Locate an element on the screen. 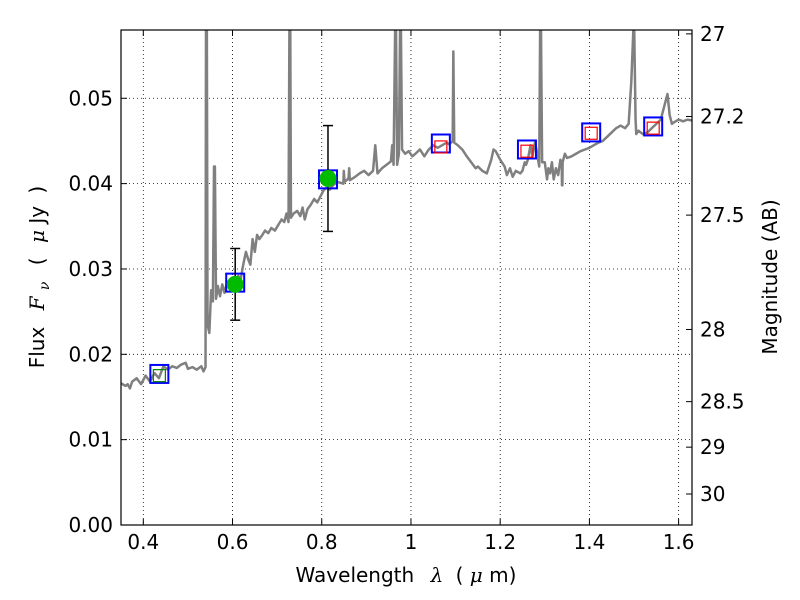 The width and height of the screenshot is (800, 600). right-tick-label: 27.2 is located at coordinates (722, 116).